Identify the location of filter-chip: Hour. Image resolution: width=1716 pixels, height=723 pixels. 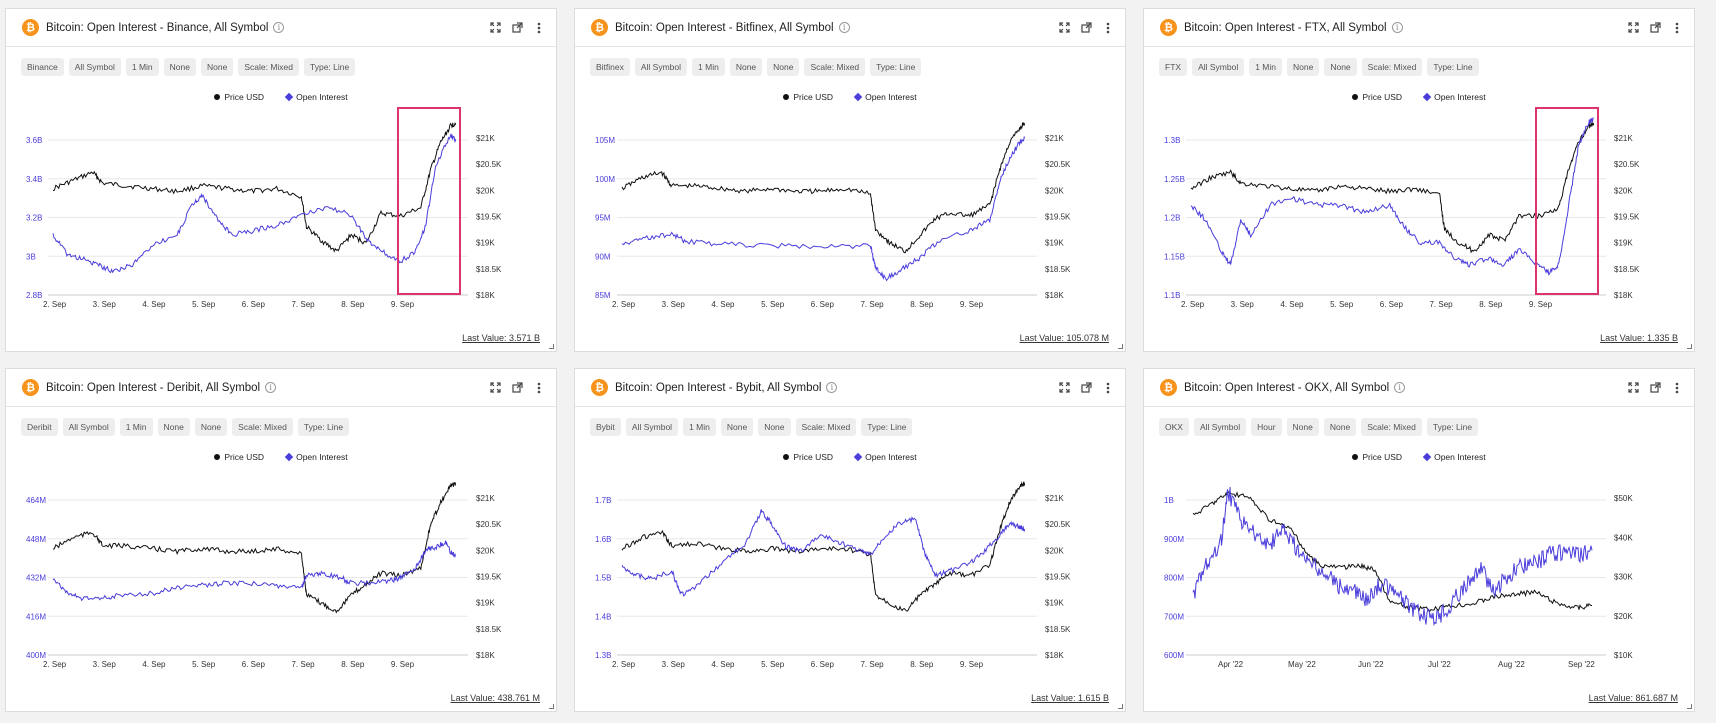
(1266, 427).